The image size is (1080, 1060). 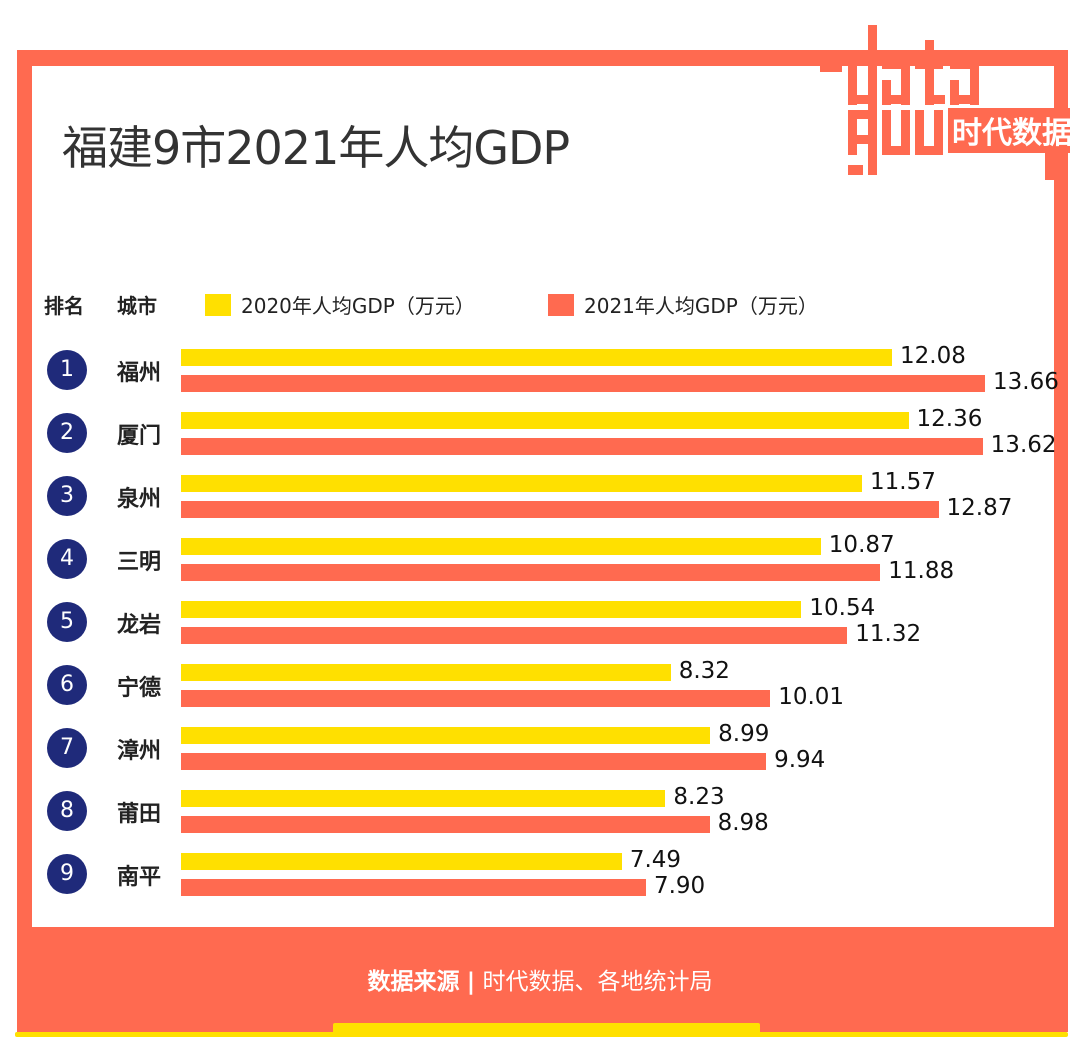 What do you see at coordinates (655, 860) in the screenshot?
I see `value-label-2020: 7.49` at bounding box center [655, 860].